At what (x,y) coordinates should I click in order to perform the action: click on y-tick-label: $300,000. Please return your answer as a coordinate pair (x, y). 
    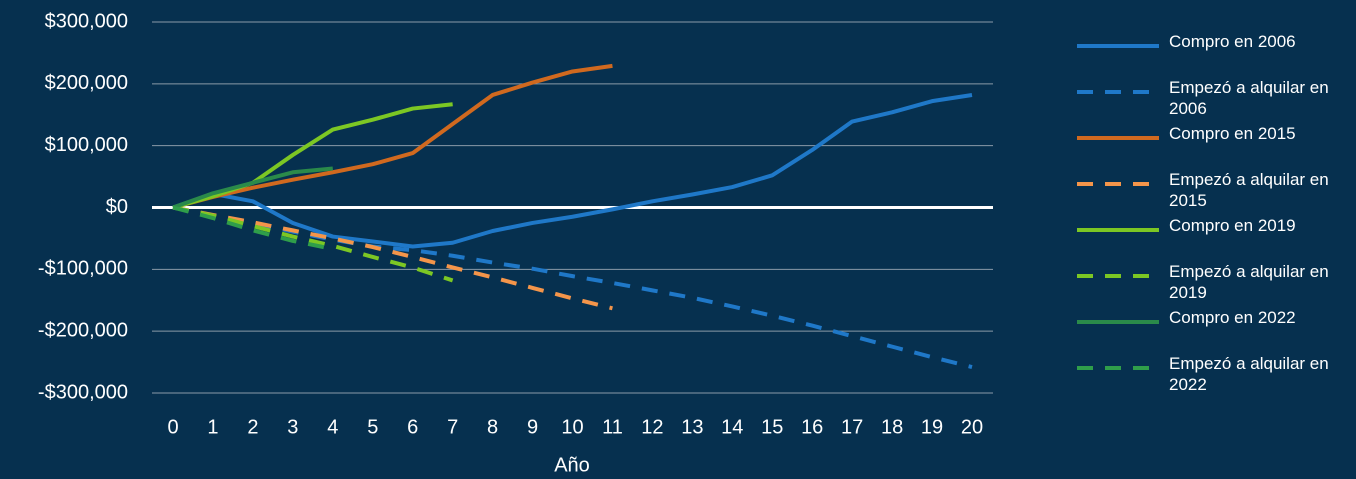
    Looking at the image, I should click on (86, 21).